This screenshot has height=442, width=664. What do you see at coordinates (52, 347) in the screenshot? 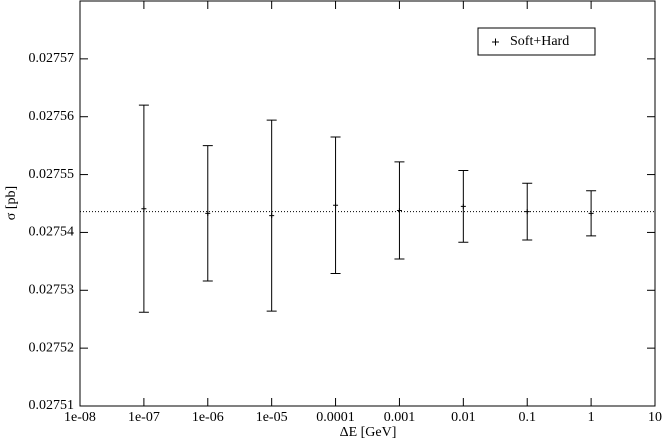
I see `y-tick-label: 0.02752` at bounding box center [52, 347].